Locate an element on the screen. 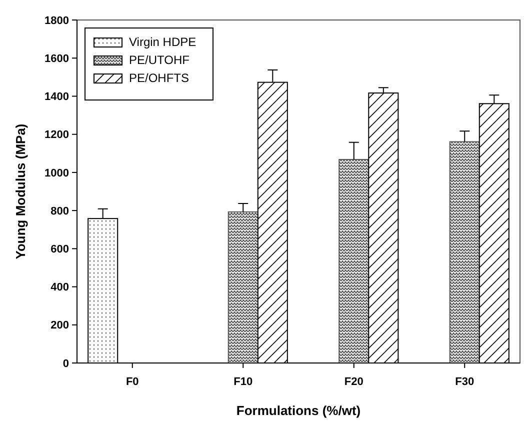 The image size is (526, 423). y-tick-label: 600 is located at coordinates (59, 250).